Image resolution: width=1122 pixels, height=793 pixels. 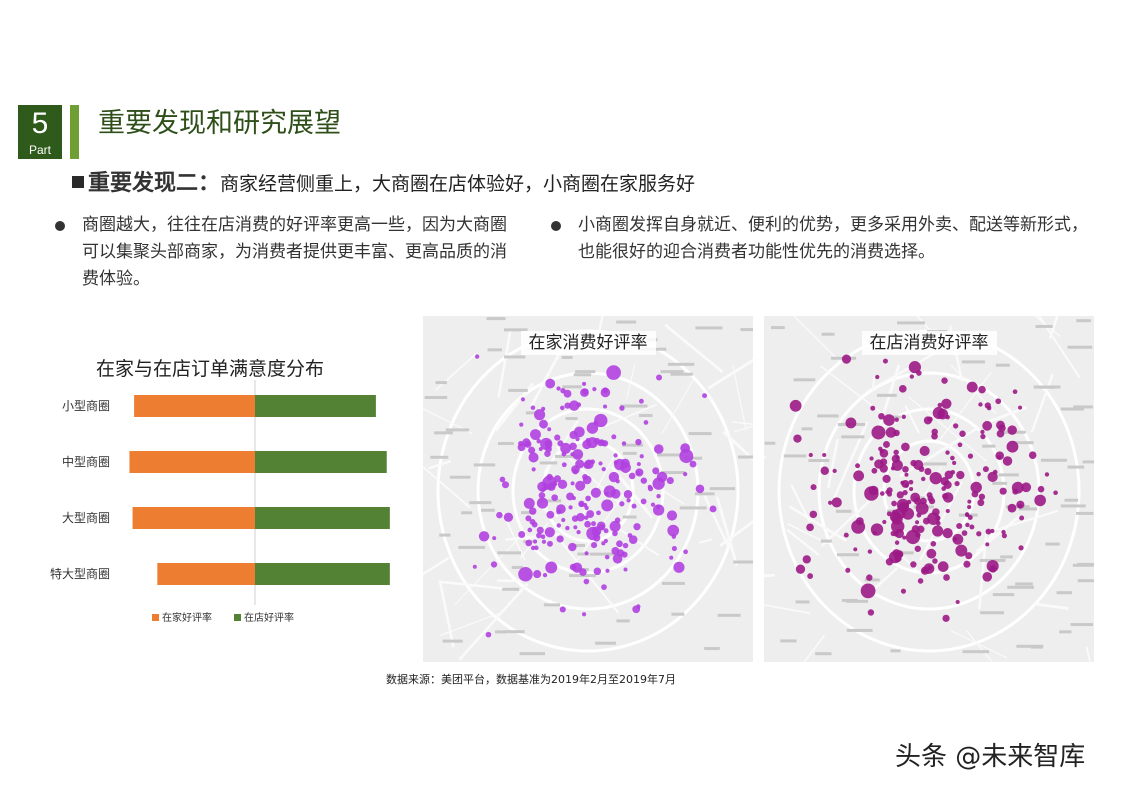 I want to click on bar-store, so click(x=321, y=462).